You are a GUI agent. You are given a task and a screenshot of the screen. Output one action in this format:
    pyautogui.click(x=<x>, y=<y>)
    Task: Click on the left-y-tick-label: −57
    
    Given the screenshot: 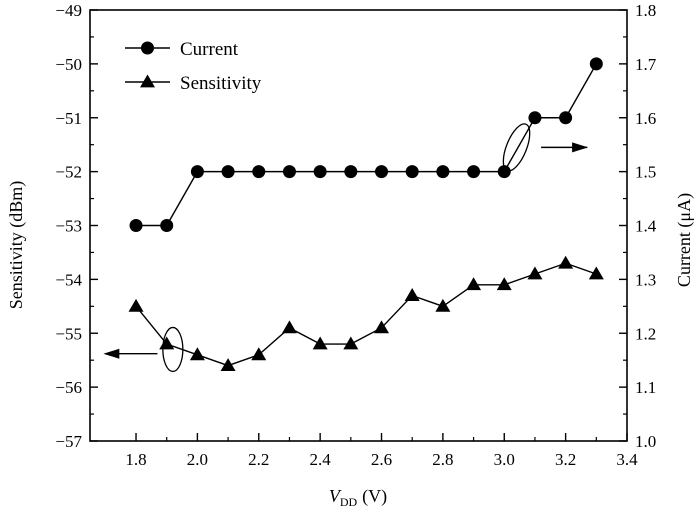 What is the action you would take?
    pyautogui.click(x=68, y=441)
    